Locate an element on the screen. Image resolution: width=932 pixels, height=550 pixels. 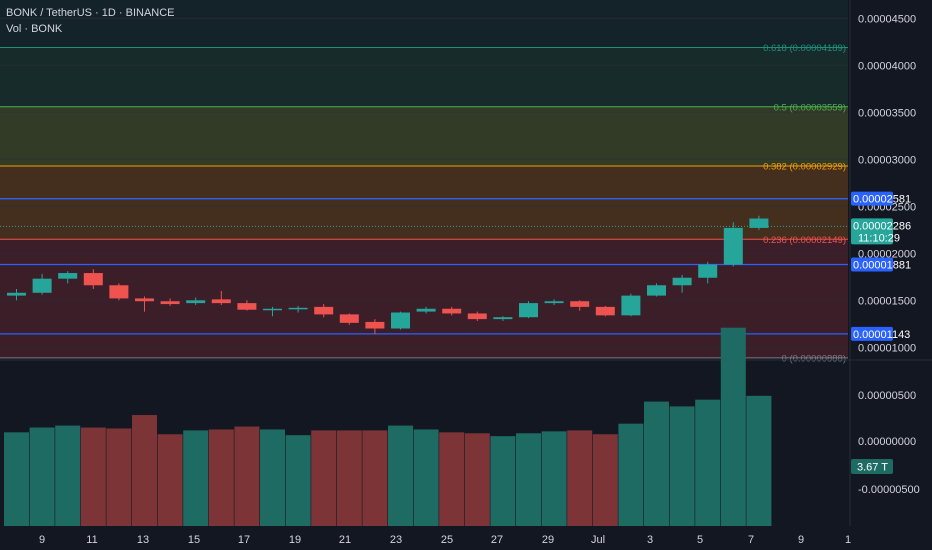
time-axis-label: Jul is located at coordinates (598, 540).